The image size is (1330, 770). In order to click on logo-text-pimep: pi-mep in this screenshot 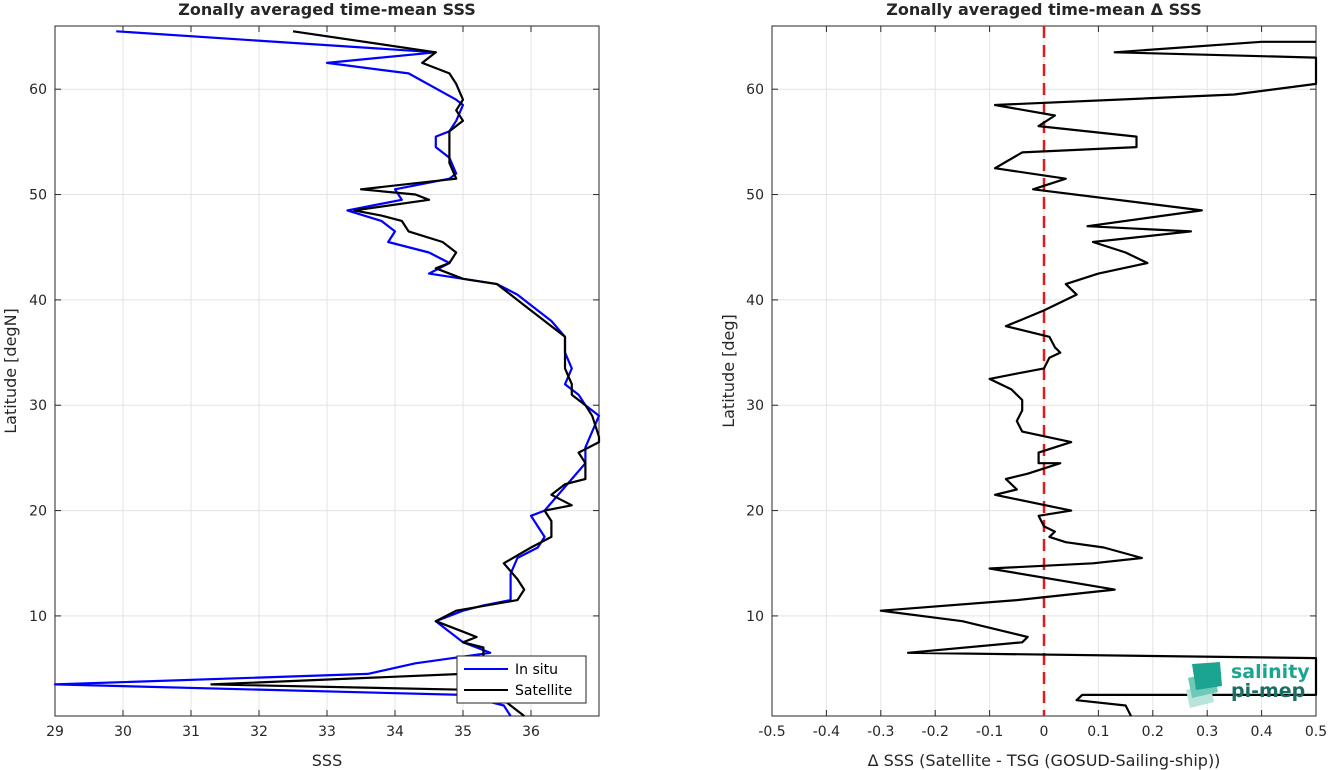, I will do `click(1268, 691)`.